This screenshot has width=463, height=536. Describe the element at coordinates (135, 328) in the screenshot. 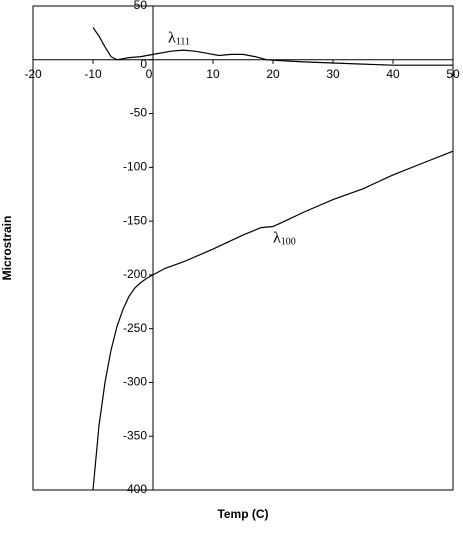

I see `y-tick-label: -250` at that location.